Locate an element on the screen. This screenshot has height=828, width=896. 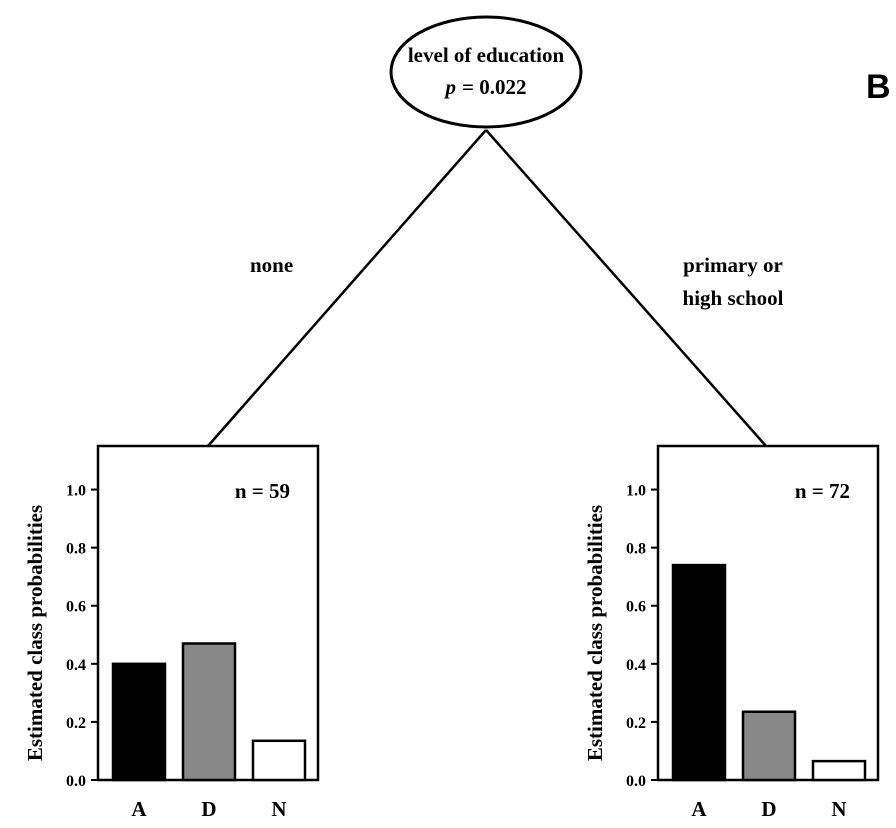
sample-size-label: n = 59 is located at coordinates (262, 491).